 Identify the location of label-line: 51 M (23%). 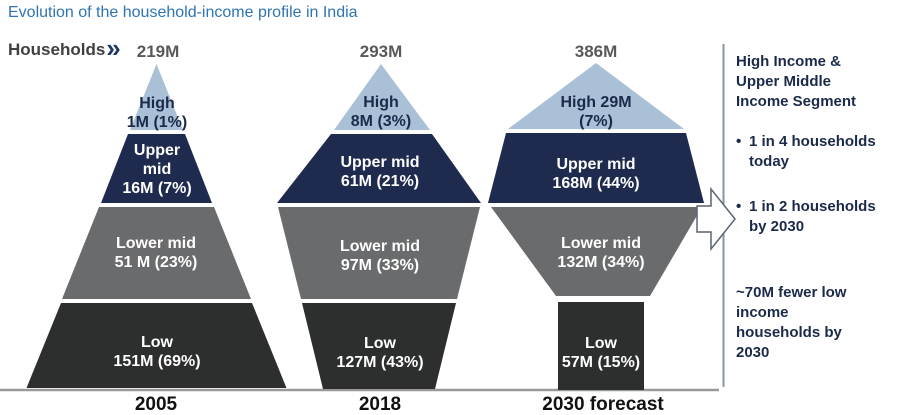
(156, 262).